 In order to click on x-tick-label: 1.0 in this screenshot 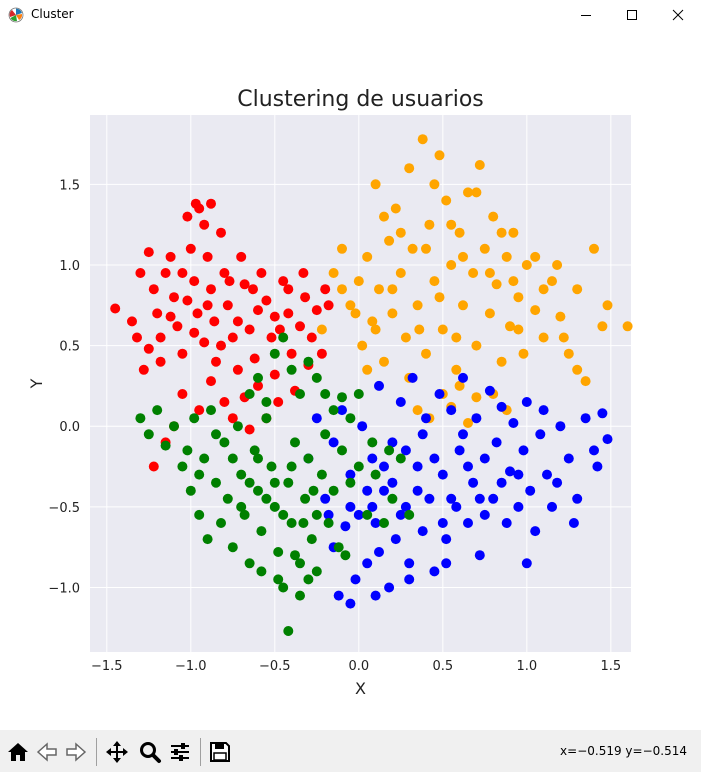, I will do `click(526, 666)`.